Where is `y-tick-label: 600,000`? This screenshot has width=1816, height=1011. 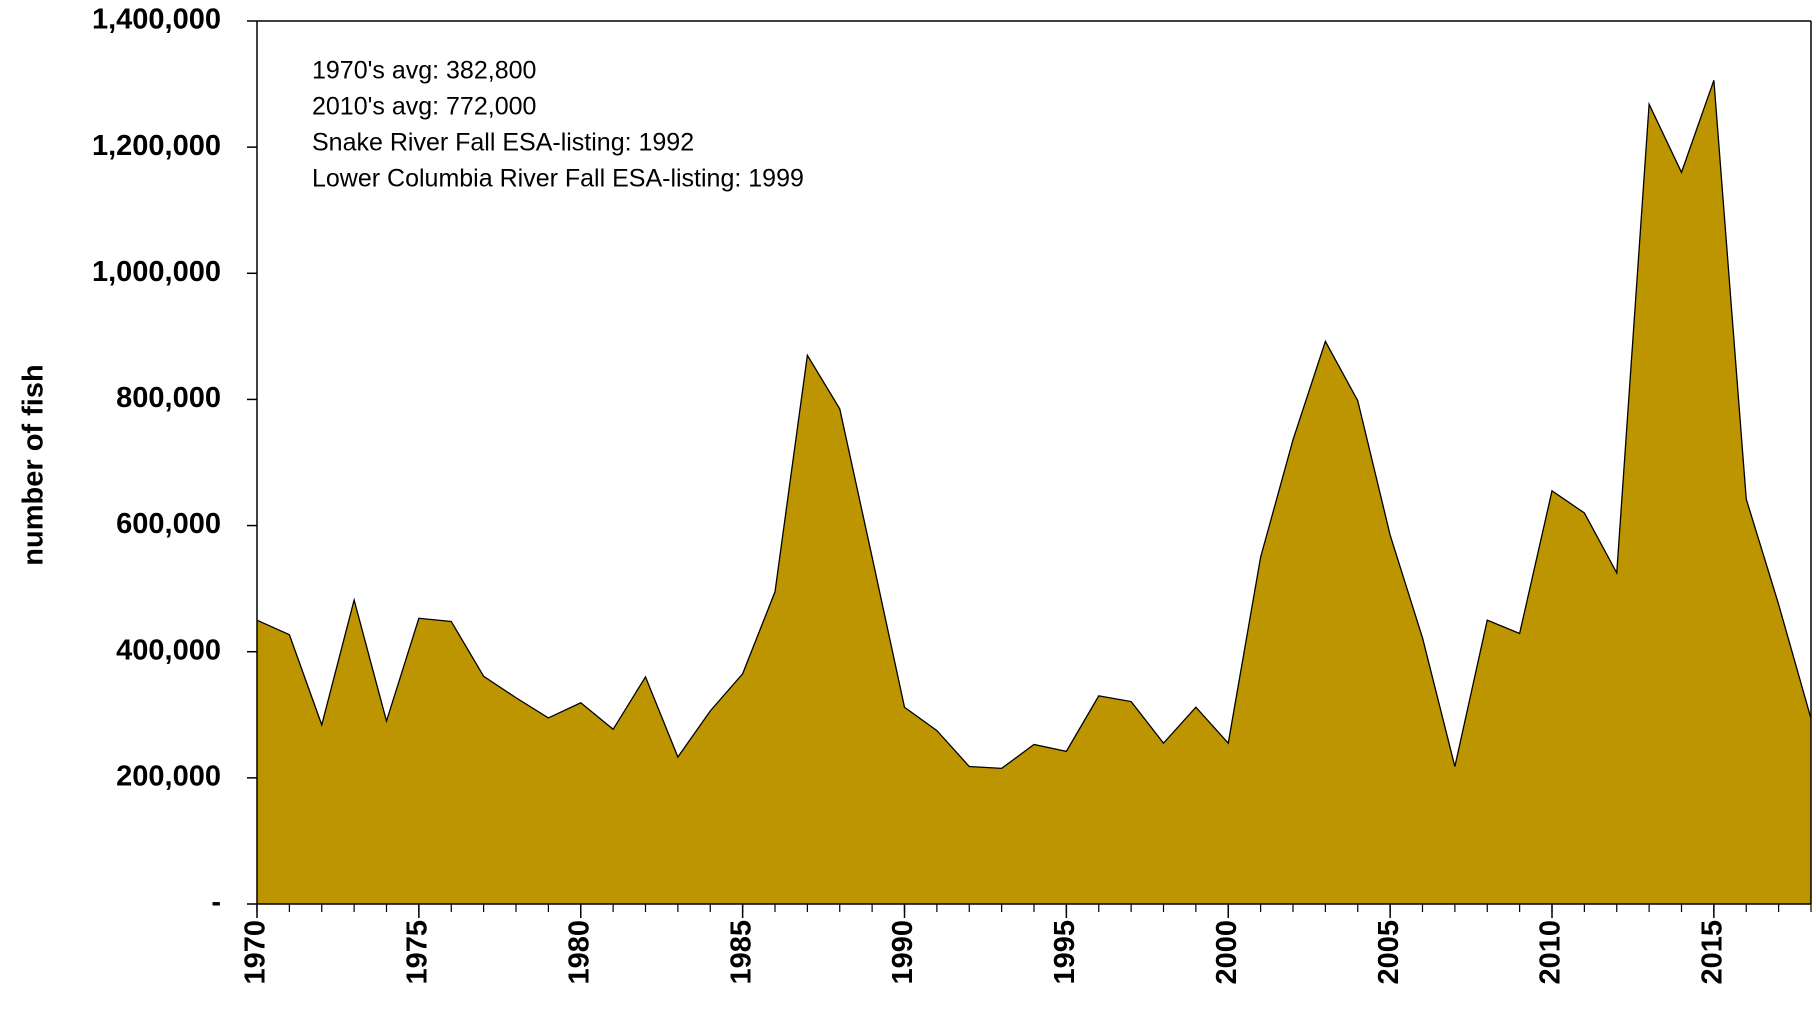 y-tick-label: 600,000 is located at coordinates (168, 524).